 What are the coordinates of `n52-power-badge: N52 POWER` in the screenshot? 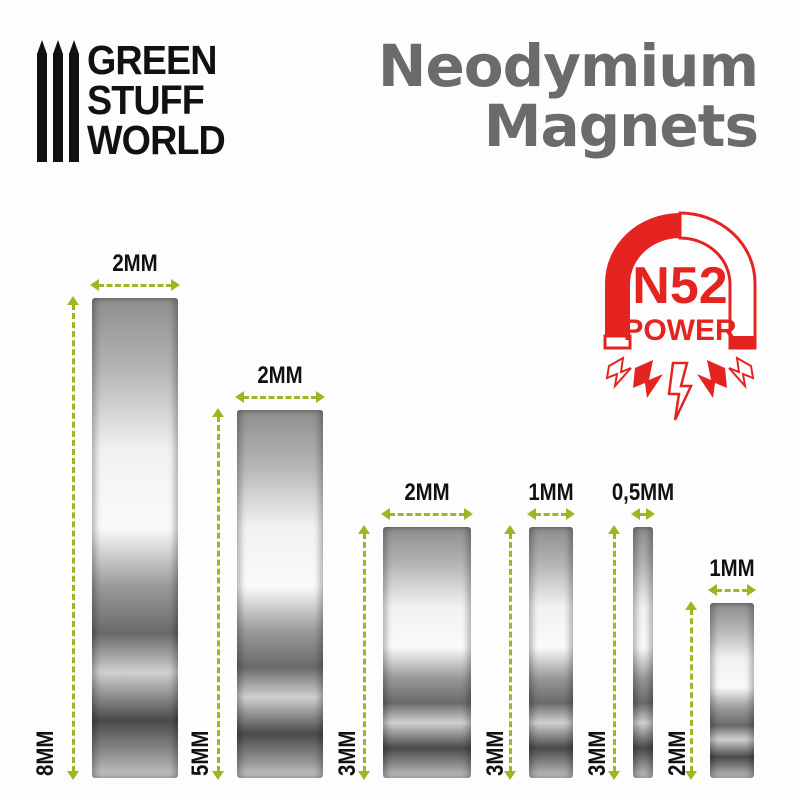 It's located at (680, 315).